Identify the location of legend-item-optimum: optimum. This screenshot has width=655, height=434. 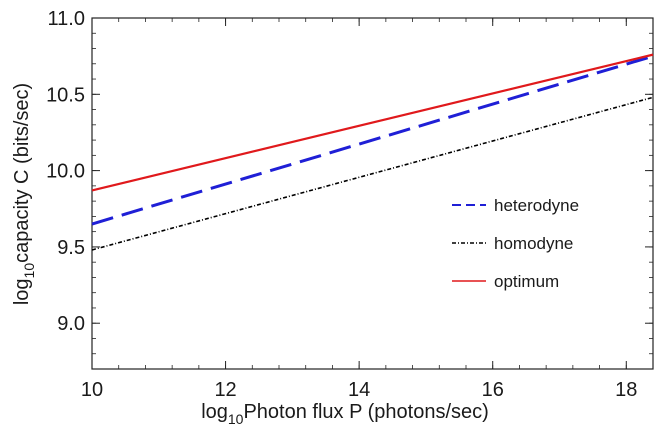
(505, 281).